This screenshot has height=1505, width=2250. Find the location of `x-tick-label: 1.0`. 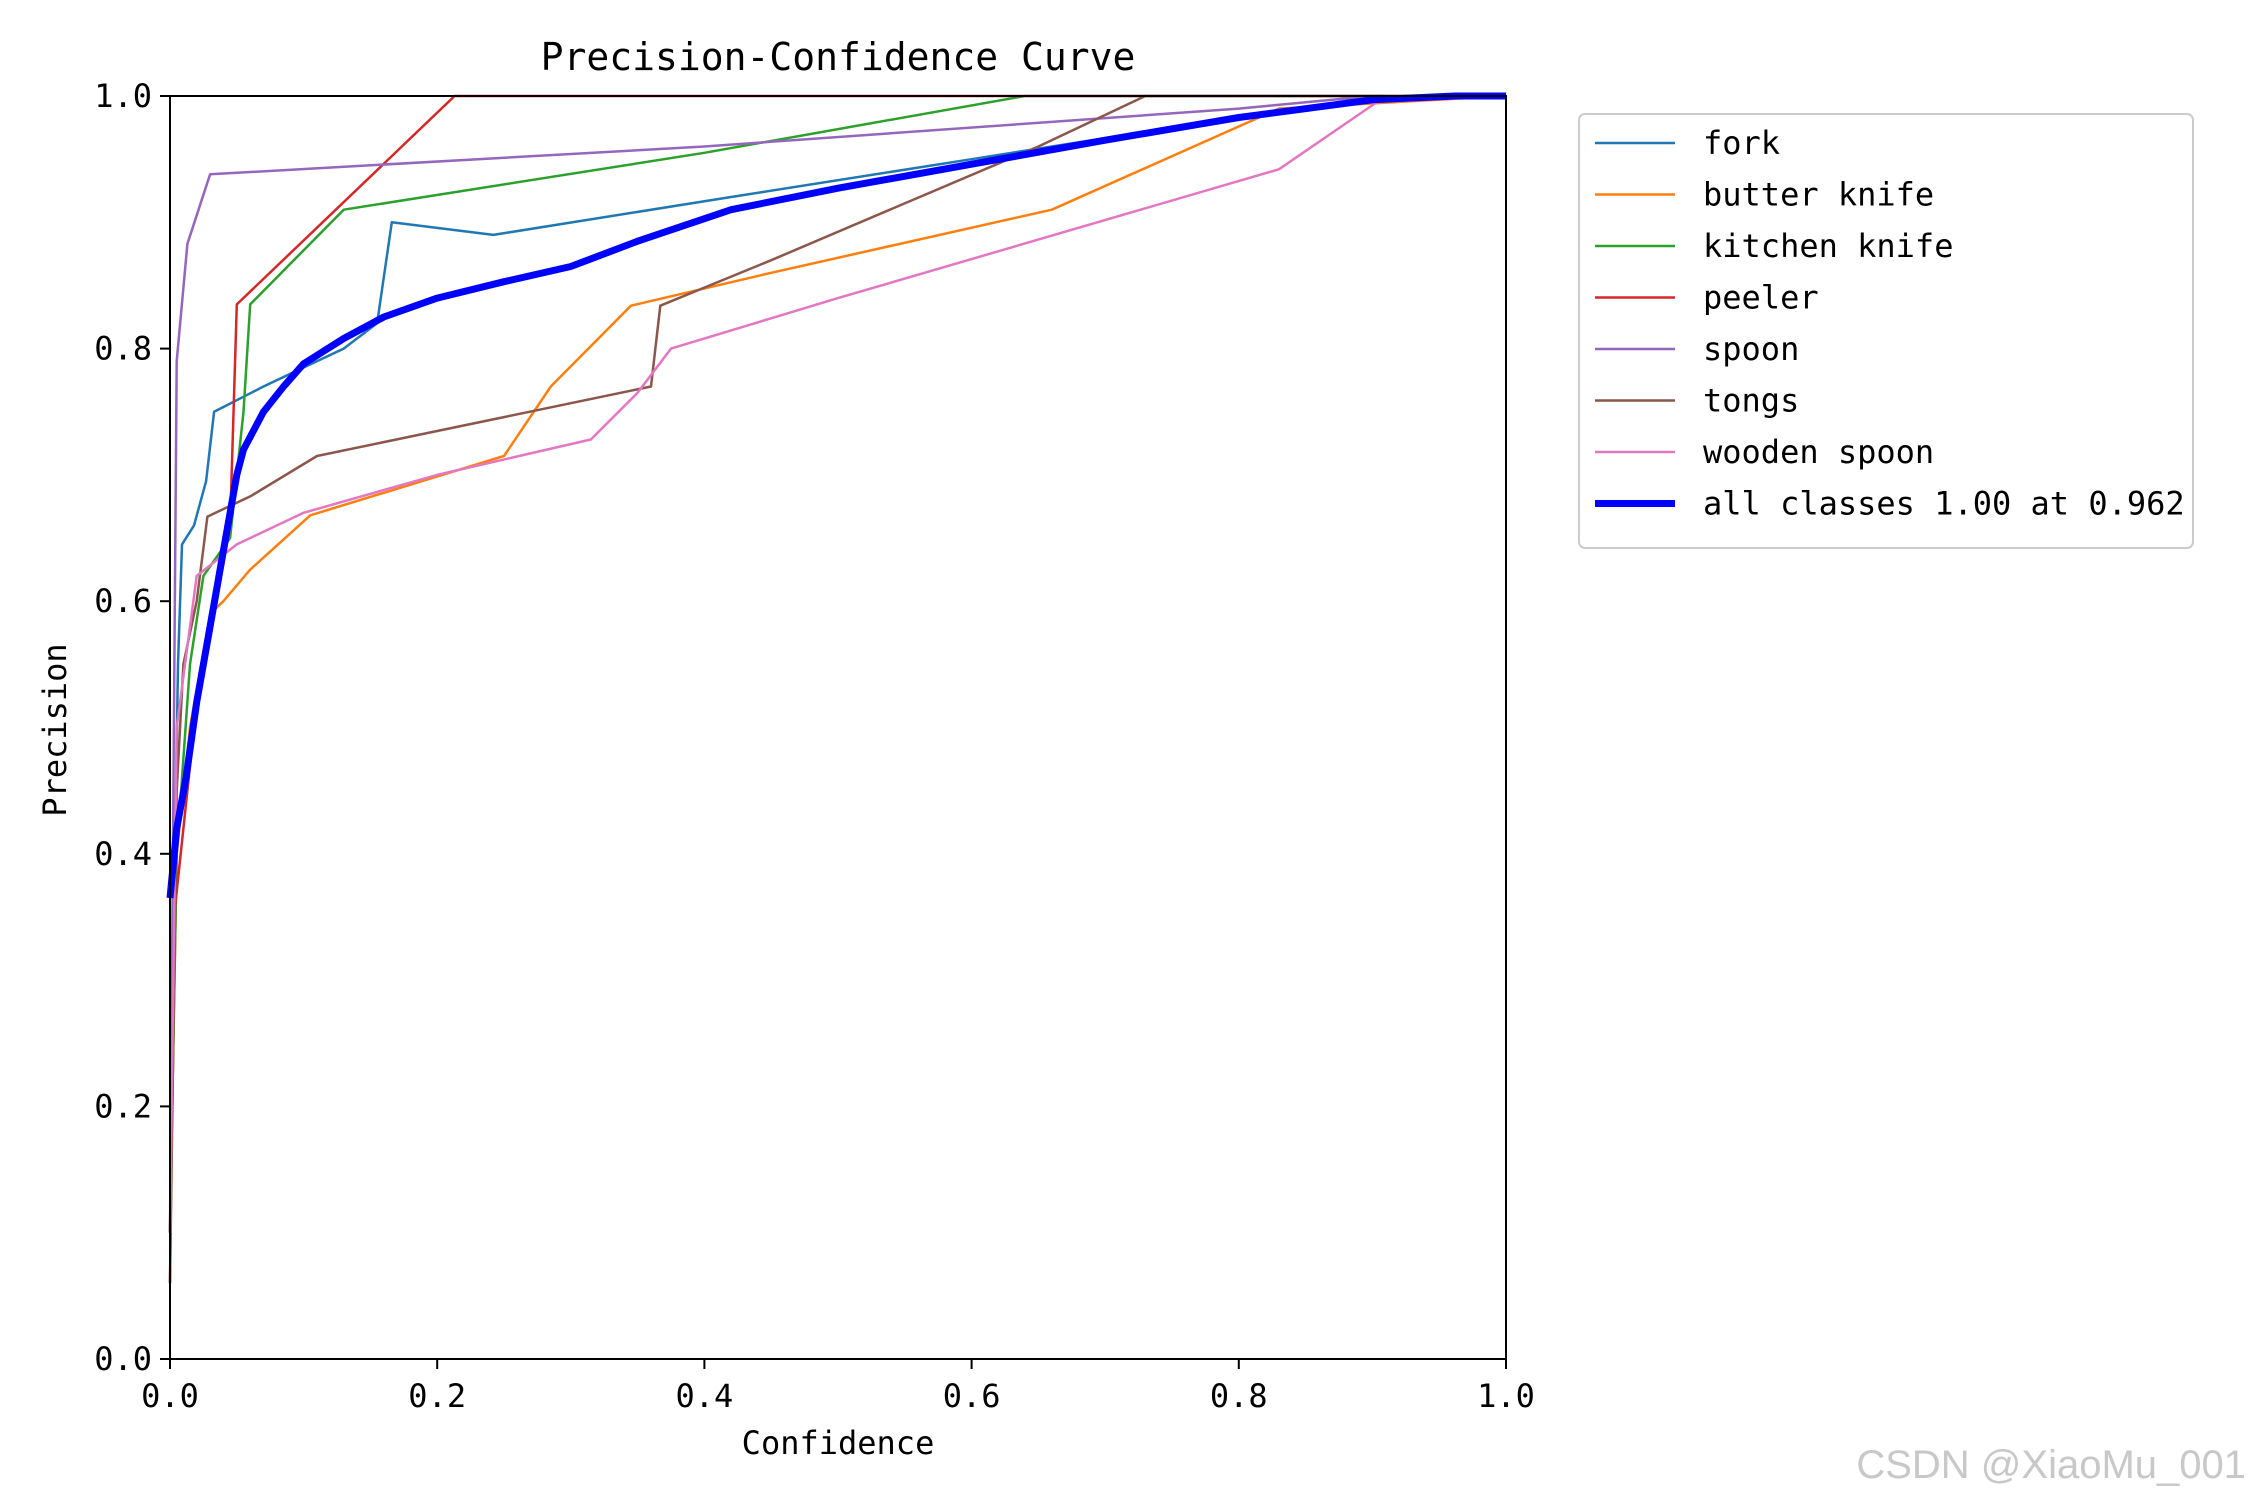

x-tick-label: 1.0 is located at coordinates (1506, 1396).